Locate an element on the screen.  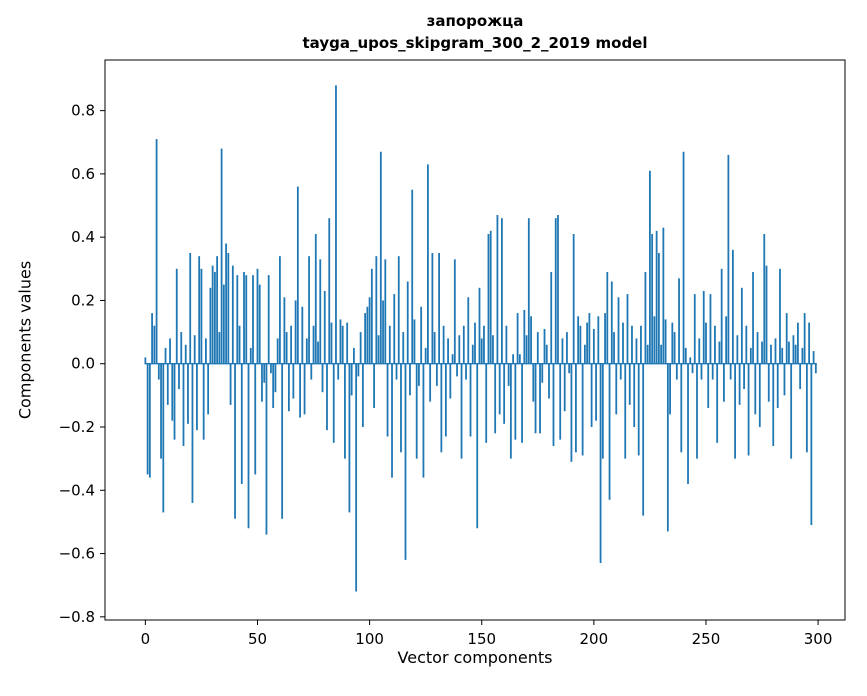
chart-title-line1: запорожца is located at coordinates (475, 21).